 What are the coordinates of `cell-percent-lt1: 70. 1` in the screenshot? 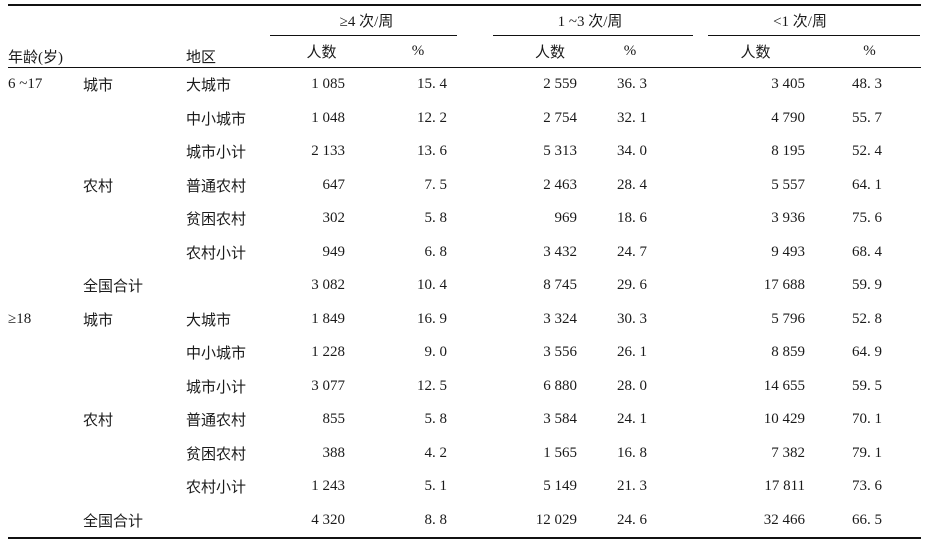 It's located at (867, 419).